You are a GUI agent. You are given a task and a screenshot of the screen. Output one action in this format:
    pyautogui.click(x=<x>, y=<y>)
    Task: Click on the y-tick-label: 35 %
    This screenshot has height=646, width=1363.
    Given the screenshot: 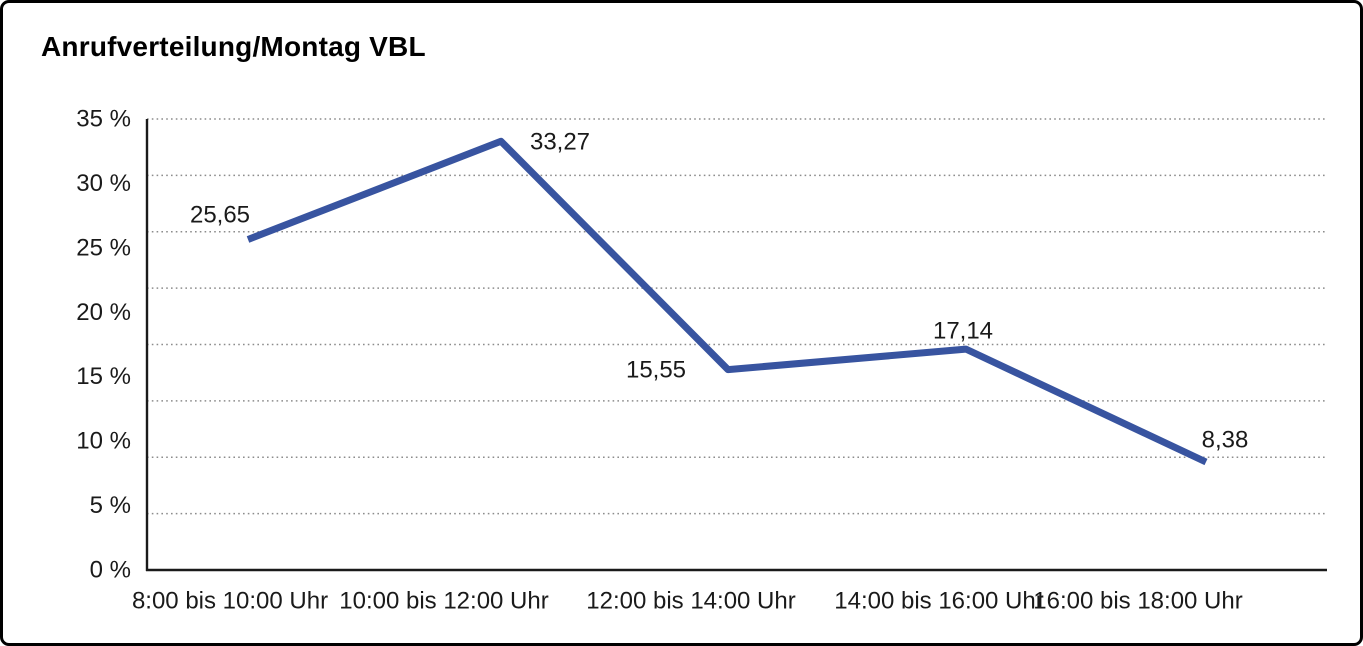 What is the action you would take?
    pyautogui.click(x=103, y=119)
    